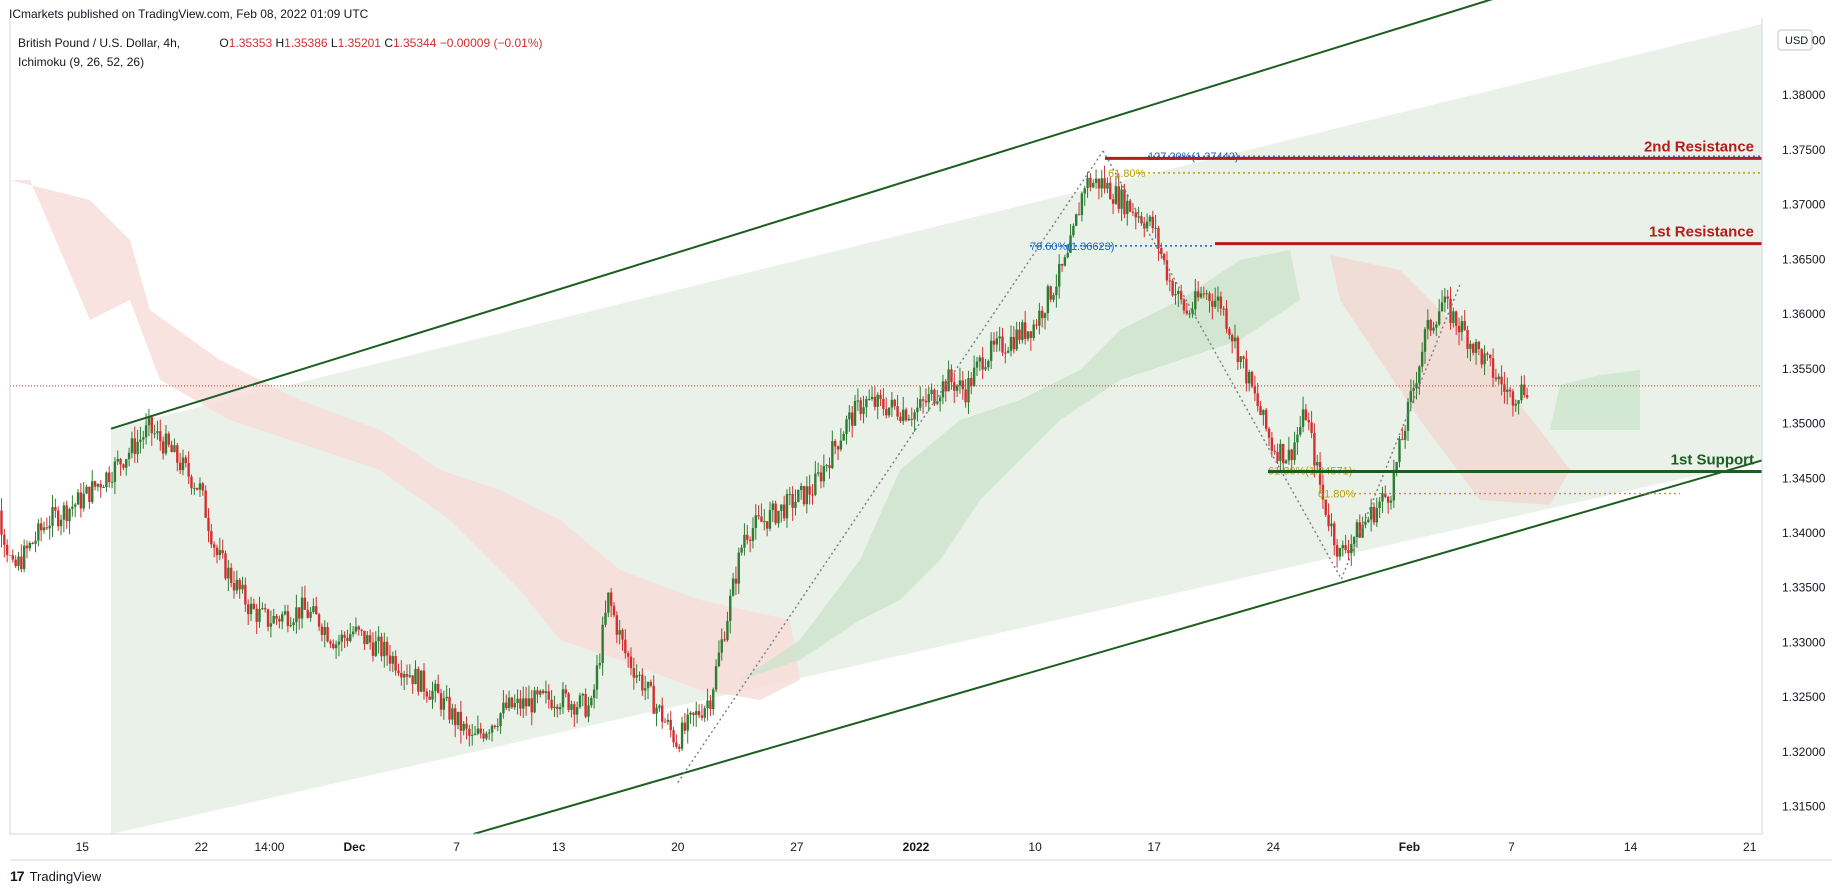 Image resolution: width=1834 pixels, height=896 pixels. What do you see at coordinates (1020, 465) in the screenshot?
I see `ichimoku-cloud-bullish` at bounding box center [1020, 465].